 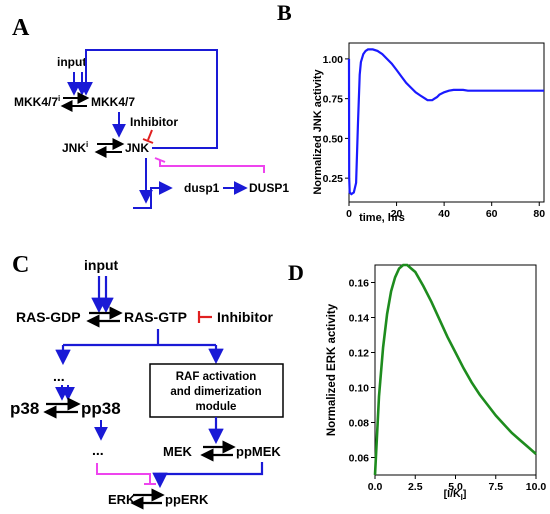 What do you see at coordinates (202, 188) in the screenshot?
I see `a-dusp1-mrna: dusp1` at bounding box center [202, 188].